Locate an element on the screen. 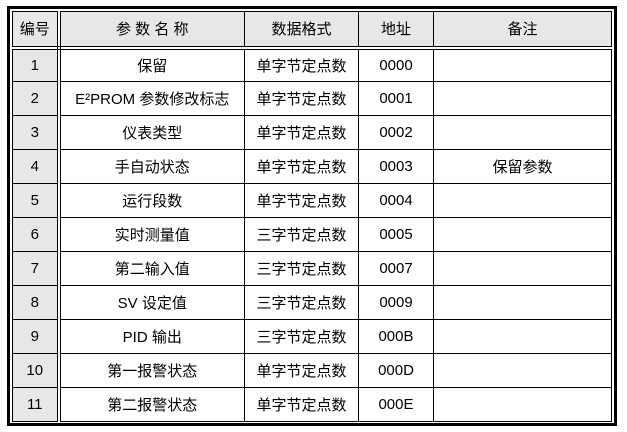 The width and height of the screenshot is (627, 432). cell-name: SV 设定值 is located at coordinates (151, 302).